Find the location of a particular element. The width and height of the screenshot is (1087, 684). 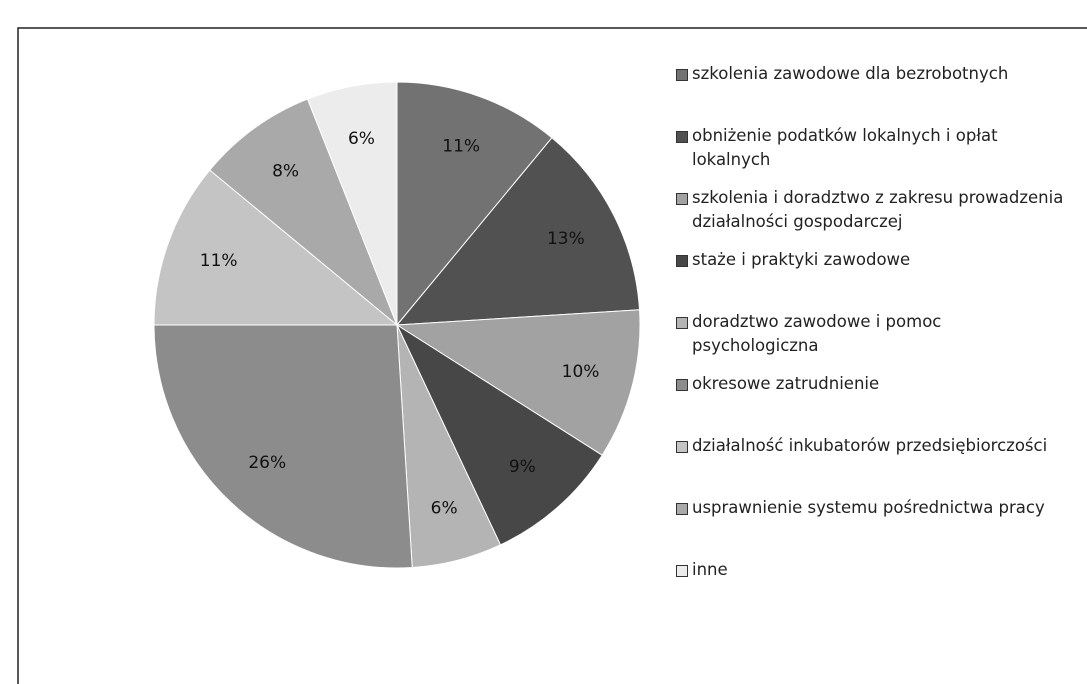

legend-label: staże i praktyki zawodowe is located at coordinates (801, 259).